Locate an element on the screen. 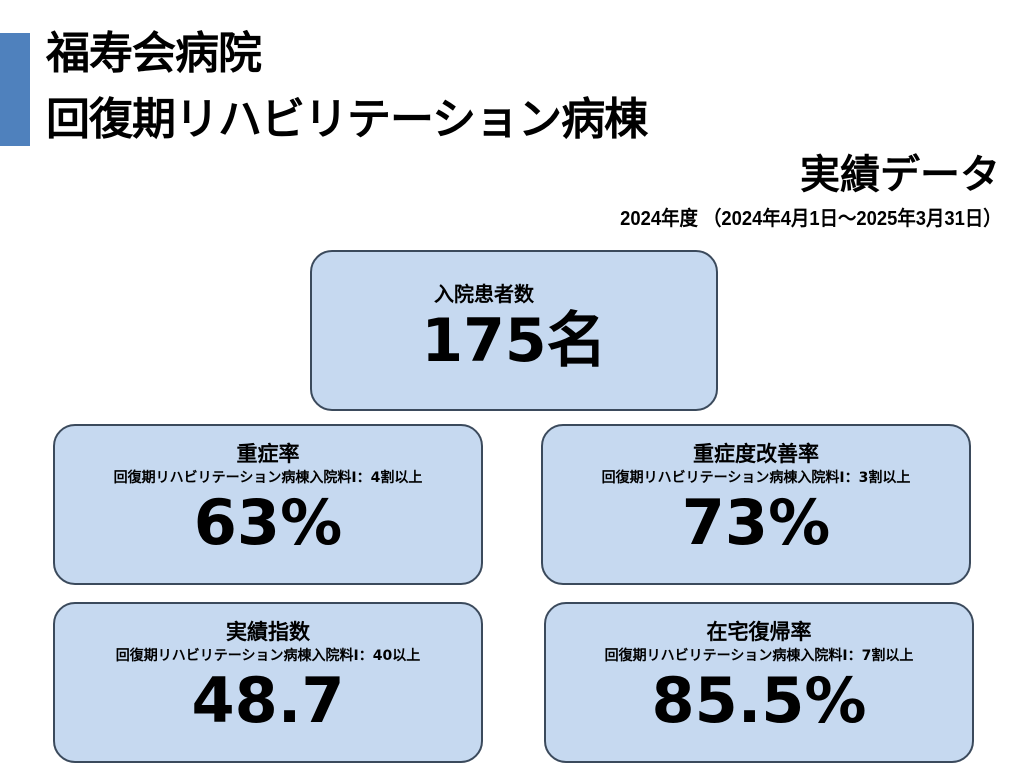 The width and height of the screenshot is (1024, 768). metric-label: 重症率 is located at coordinates (268, 454).